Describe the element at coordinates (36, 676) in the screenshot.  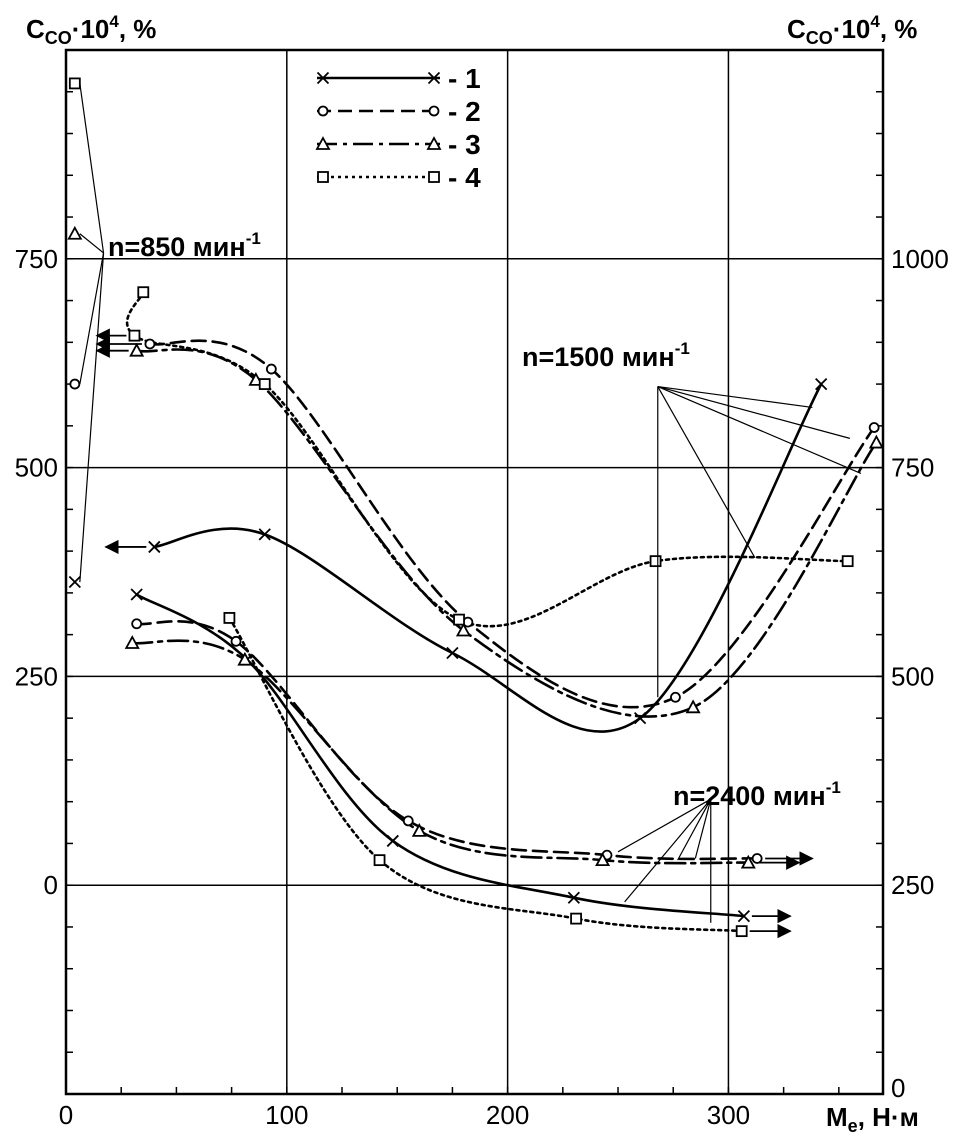
I see `y-left-tick-label: 250` at that location.